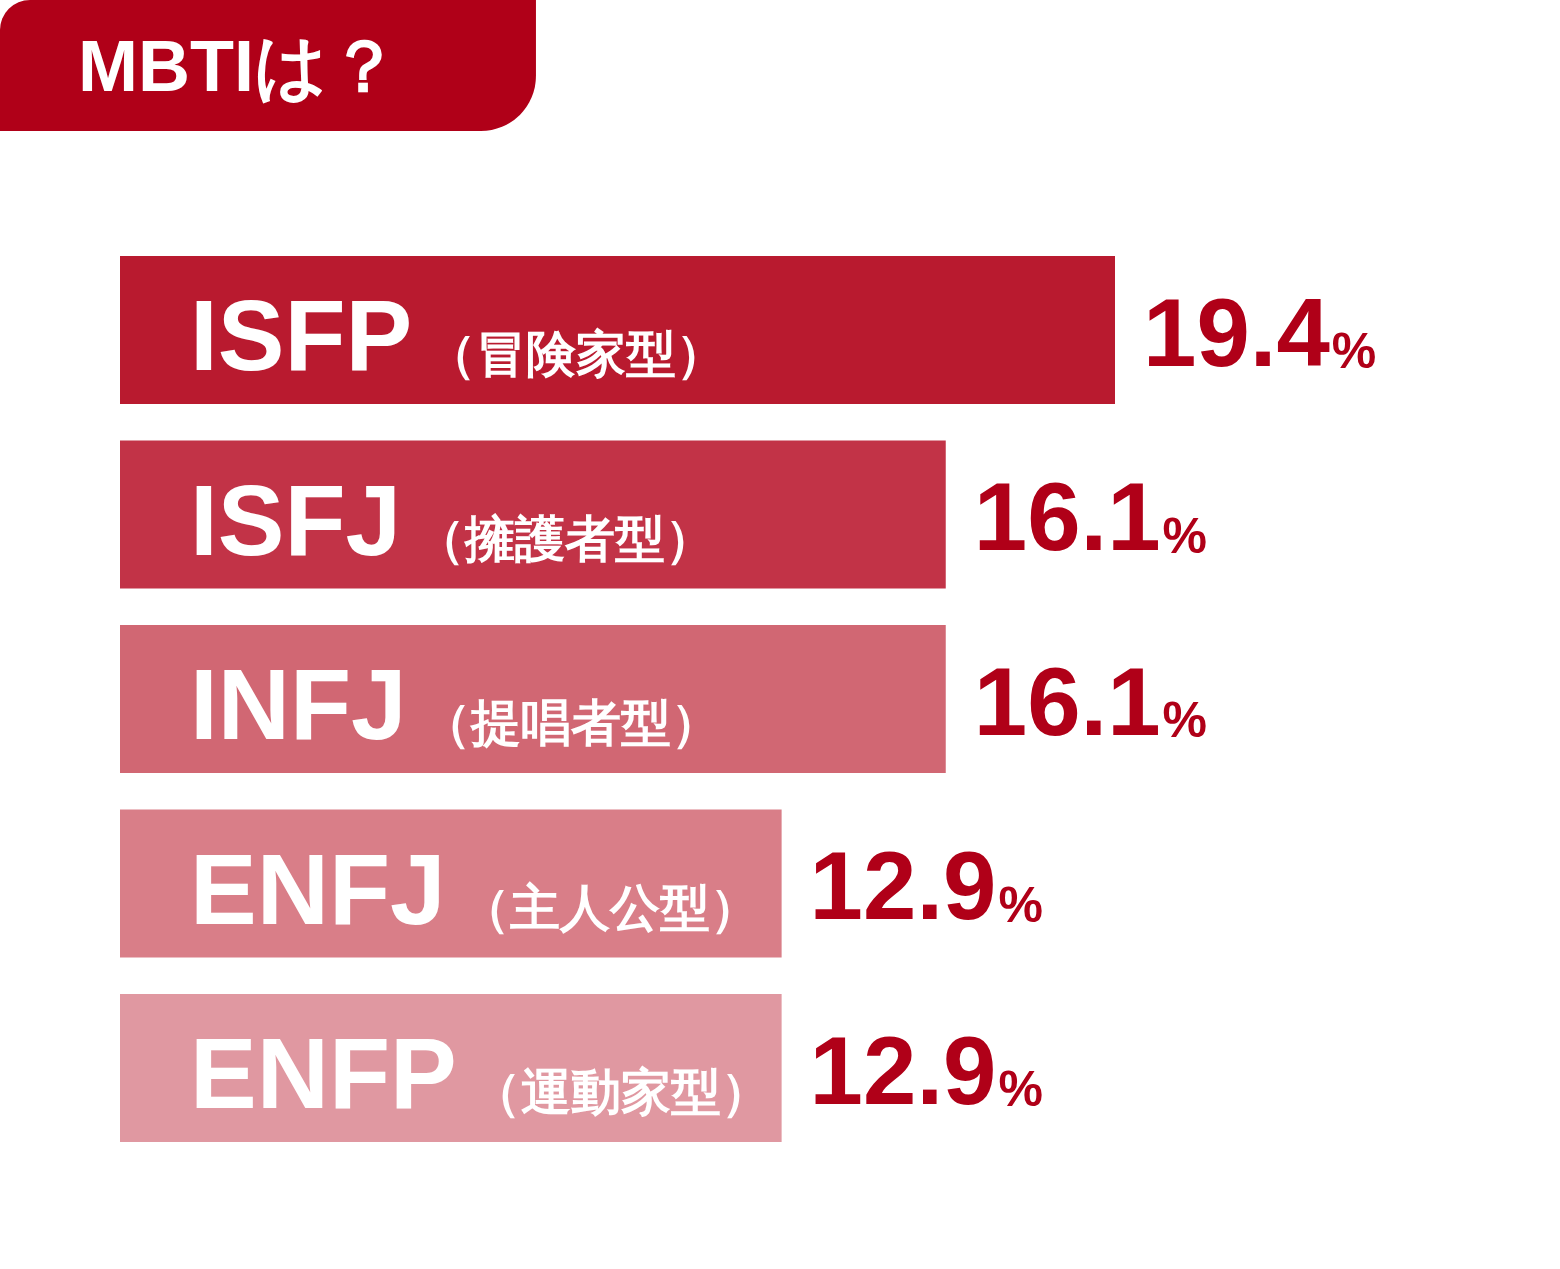  Describe the element at coordinates (475, 888) in the screenshot. I see `y-tick-label: ENFJ（主人公型）` at that location.